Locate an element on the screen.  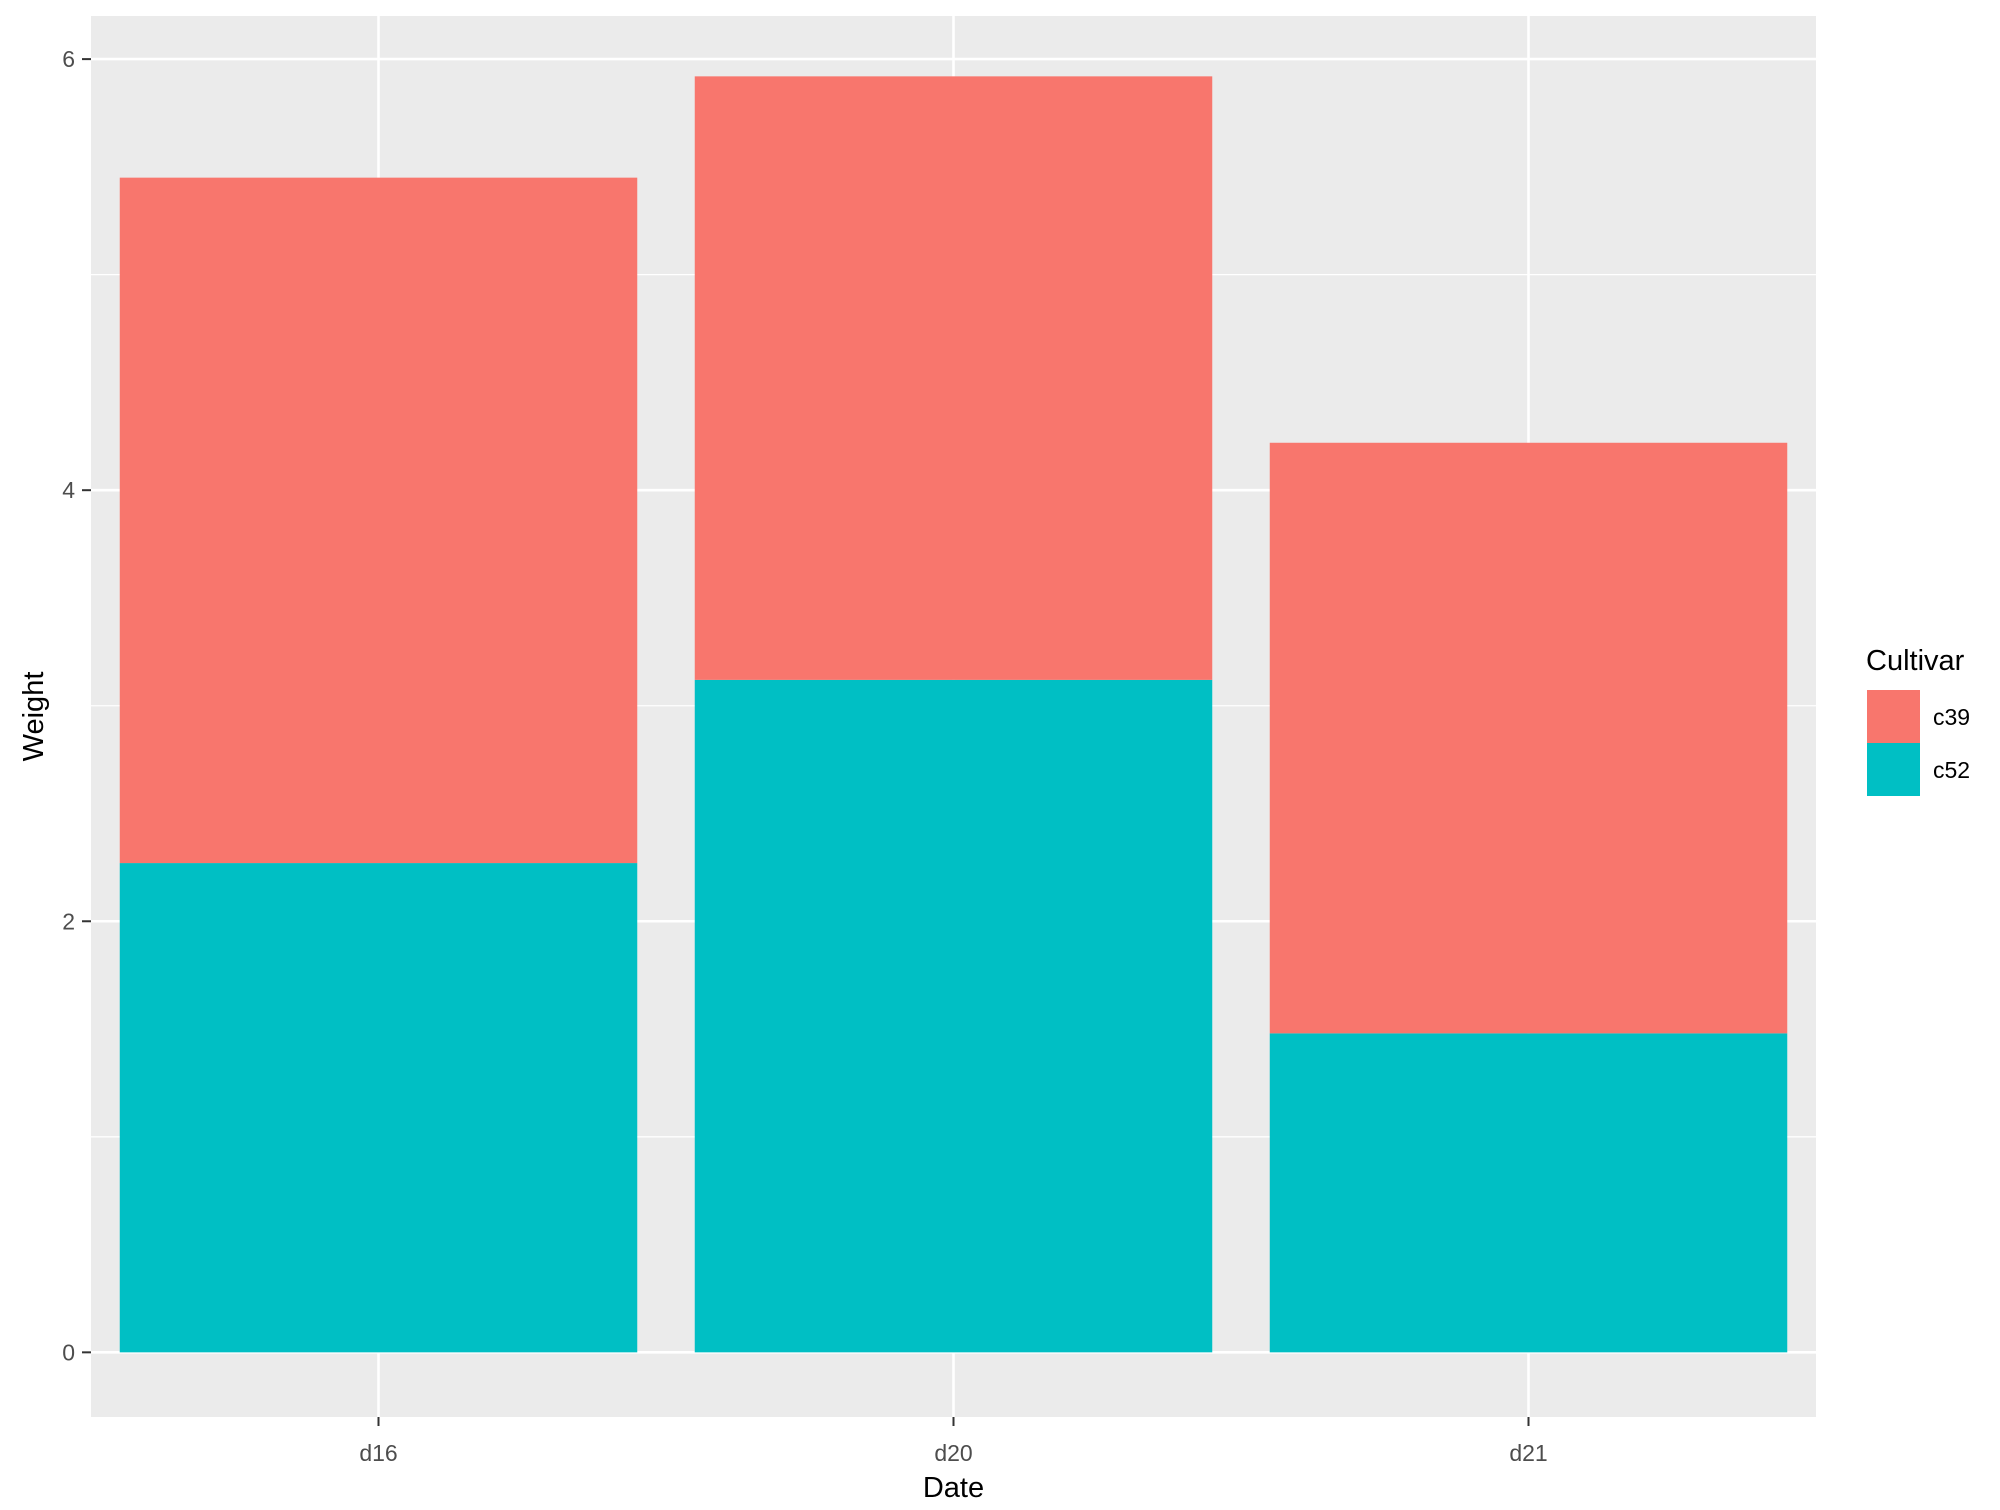
x-axis: d16 d20 d21 is located at coordinates (953, 1441).